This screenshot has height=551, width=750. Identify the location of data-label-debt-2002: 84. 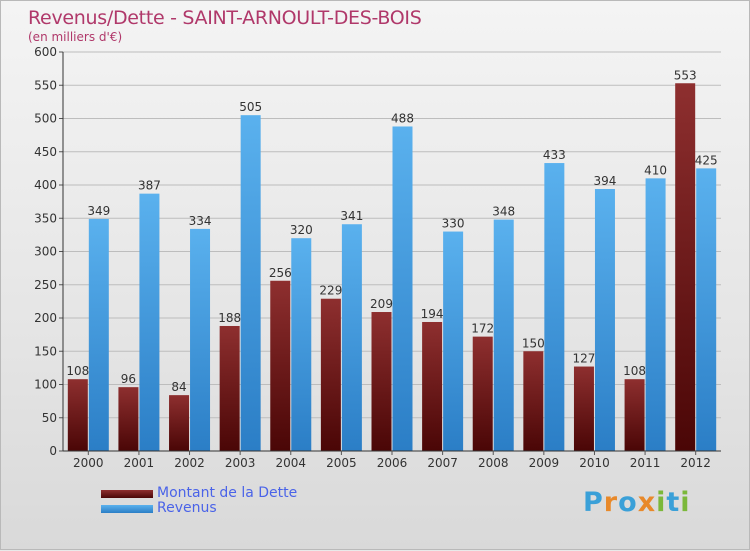
(178, 387).